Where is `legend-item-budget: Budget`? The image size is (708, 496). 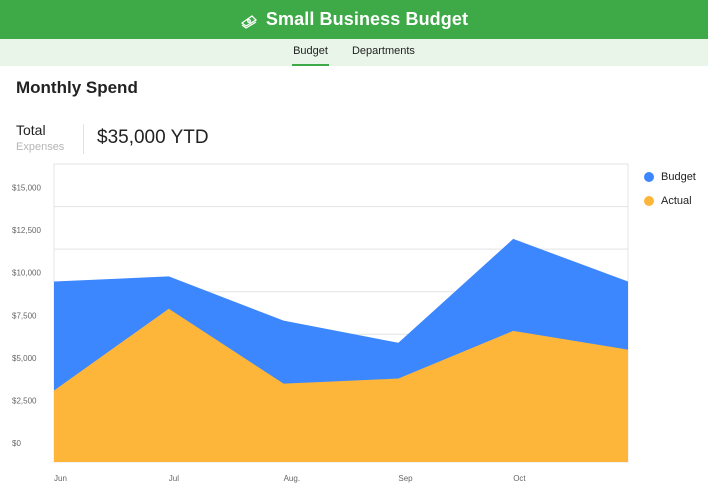 legend-item-budget: Budget is located at coordinates (670, 177).